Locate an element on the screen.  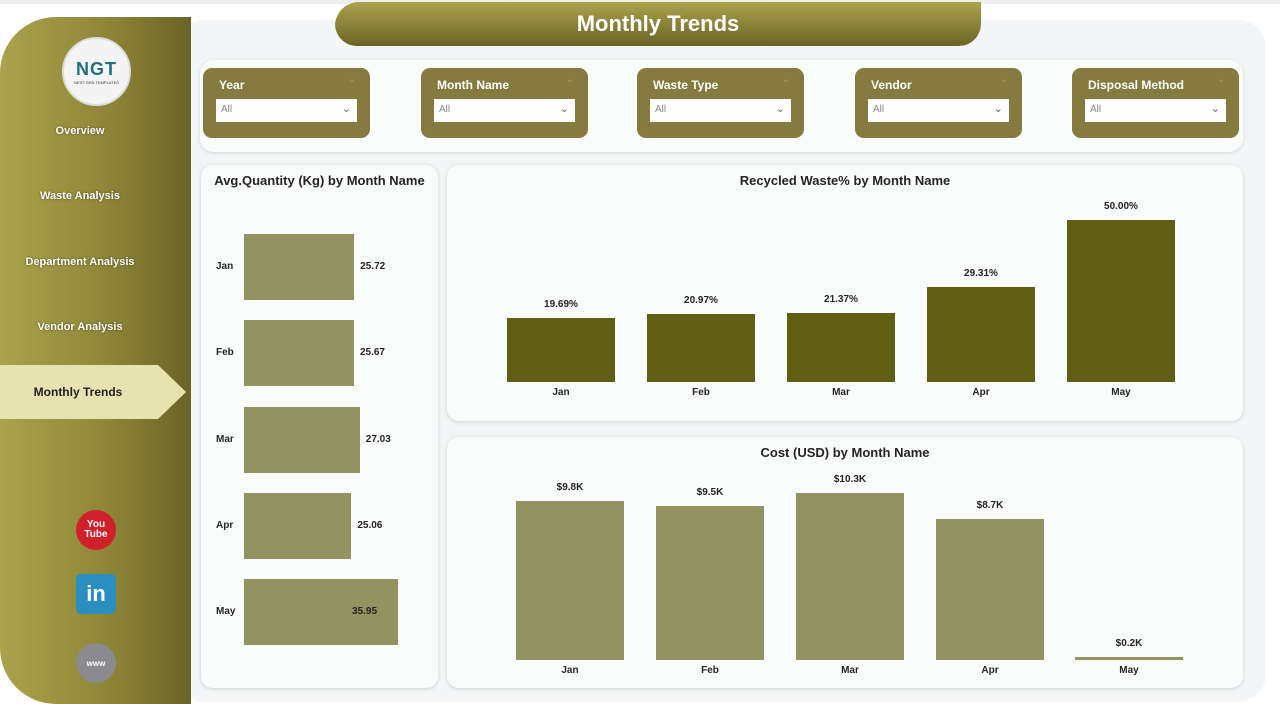
nav-department-analysis: Department Analysis is located at coordinates (80, 262).